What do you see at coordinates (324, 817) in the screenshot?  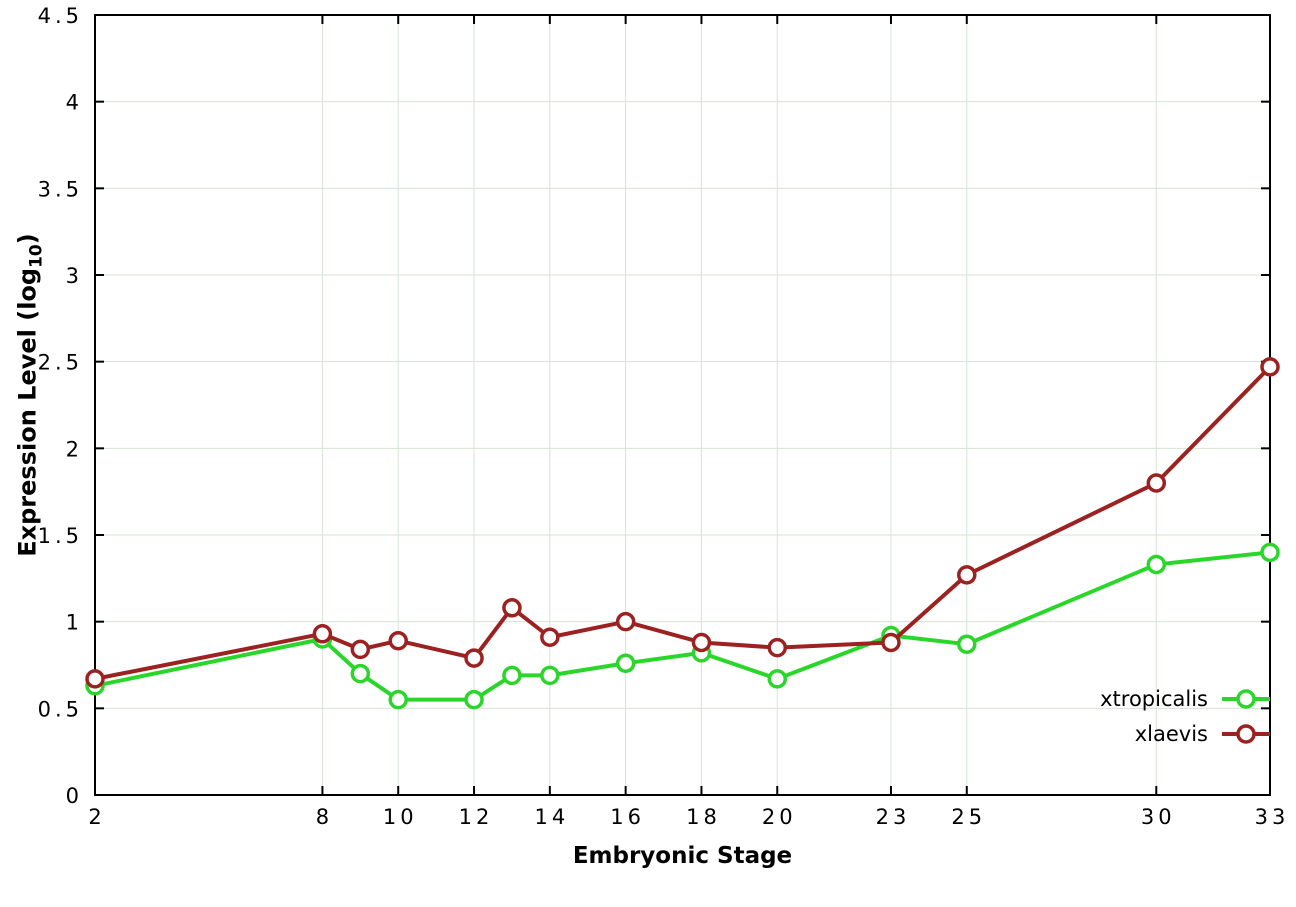 I see `svg-text: 8` at bounding box center [324, 817].